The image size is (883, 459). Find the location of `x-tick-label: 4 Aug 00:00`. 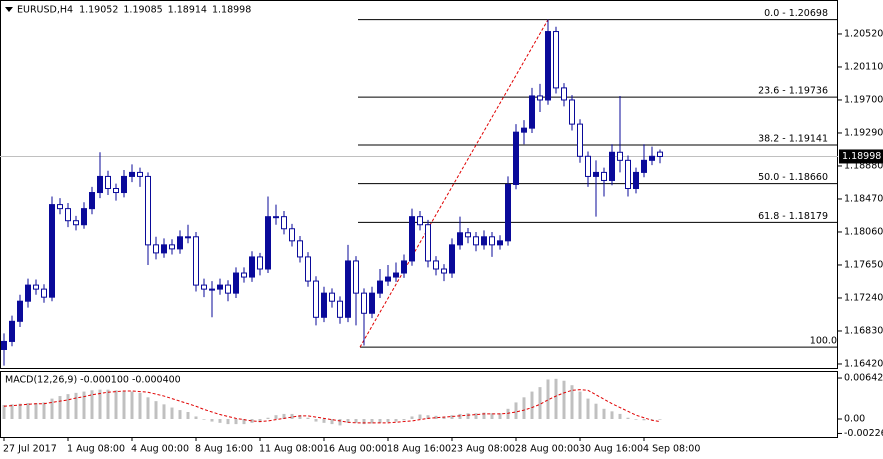

x-tick-label: 4 Aug 00:00 is located at coordinates (160, 449).